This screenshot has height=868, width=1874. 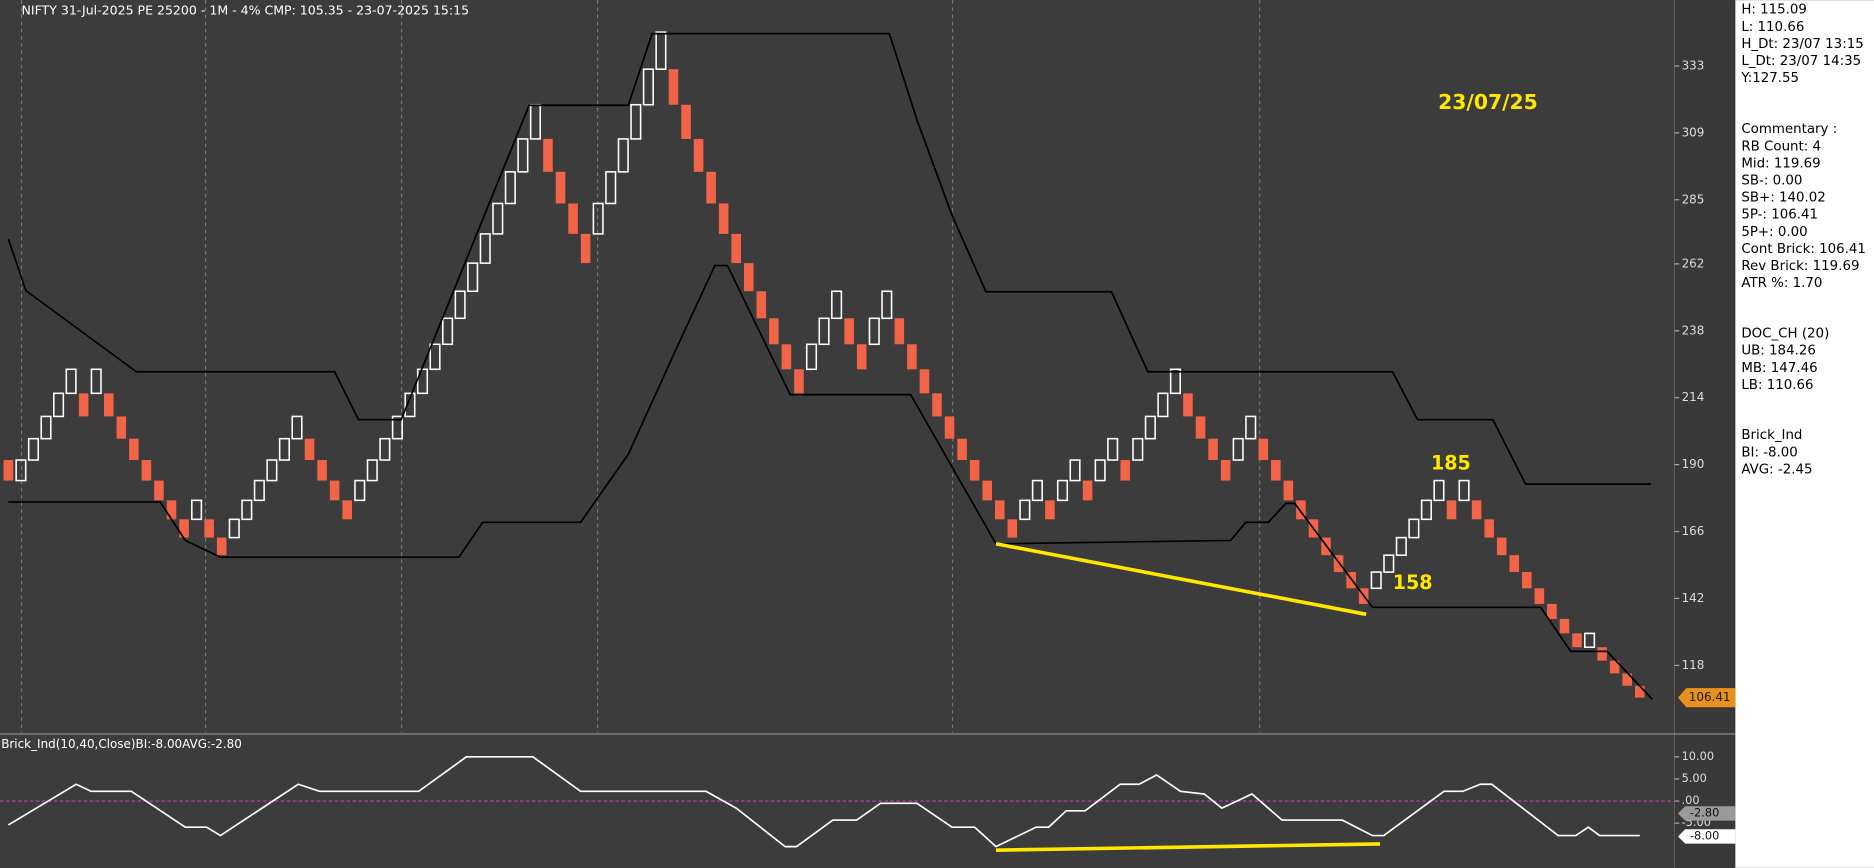 I want to click on info-line: BI: -8.00, so click(x=1769, y=452).